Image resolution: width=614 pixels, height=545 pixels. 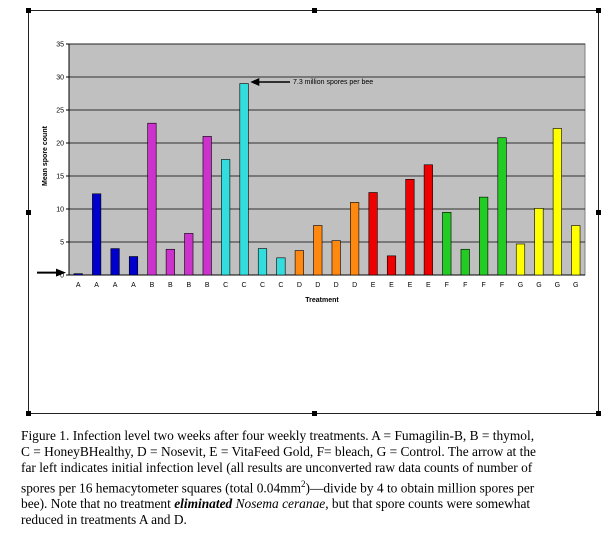 What do you see at coordinates (45, 155) in the screenshot?
I see `y-axis-title: Mean spore count` at bounding box center [45, 155].